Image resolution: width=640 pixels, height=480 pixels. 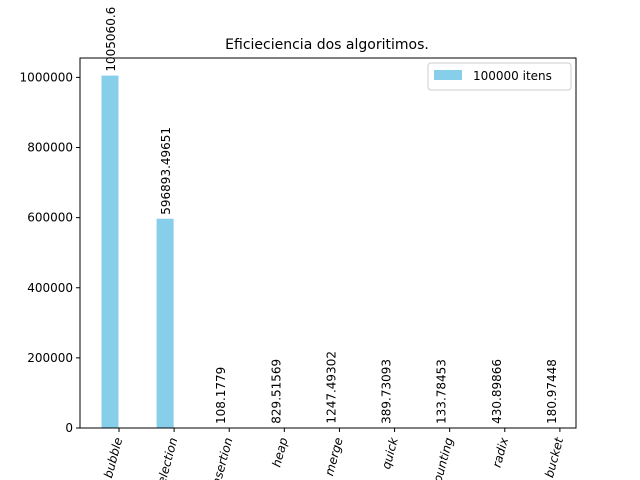 What do you see at coordinates (512, 76) in the screenshot?
I see `legend-label: 100000 itens` at bounding box center [512, 76].